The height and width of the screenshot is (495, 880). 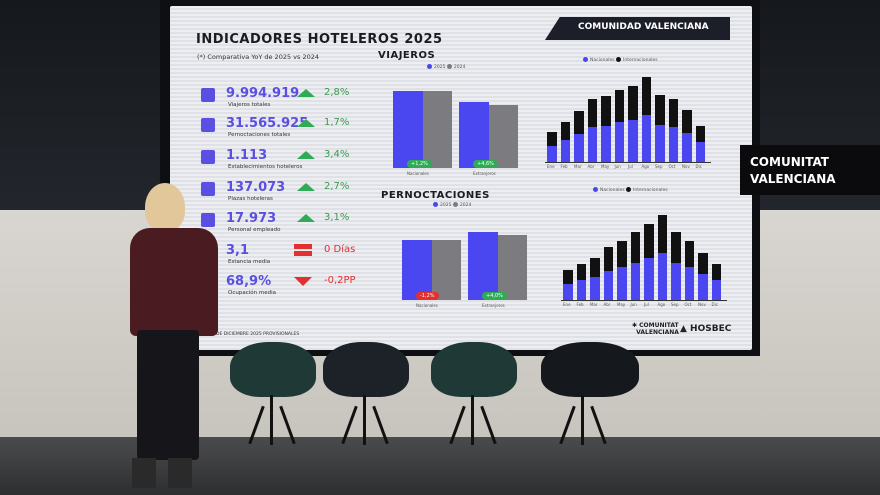 I want to click on indicator-label: Estancia media, so click(x=249, y=262).